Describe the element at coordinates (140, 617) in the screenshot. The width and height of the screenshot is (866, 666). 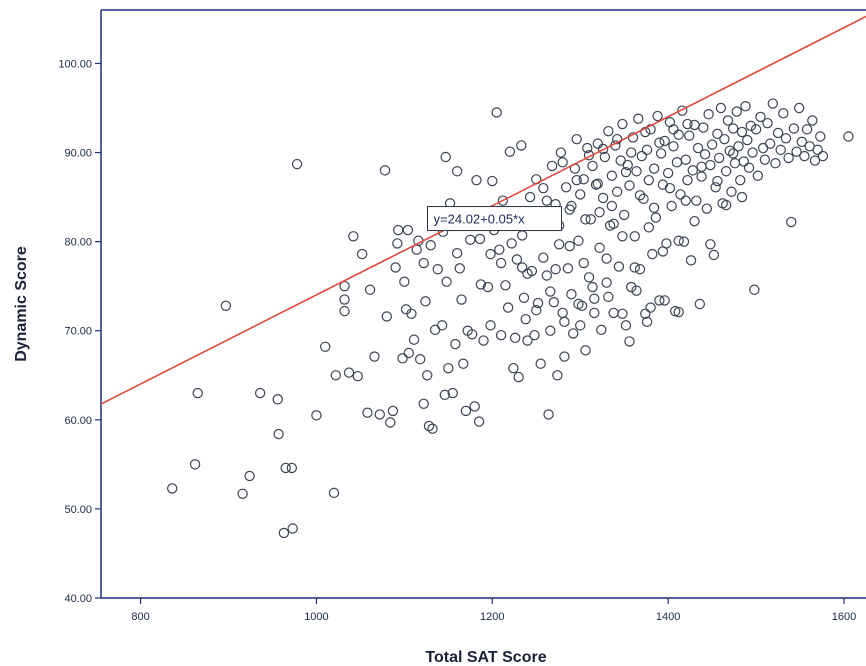
I see `x-tick-label: 800` at that location.